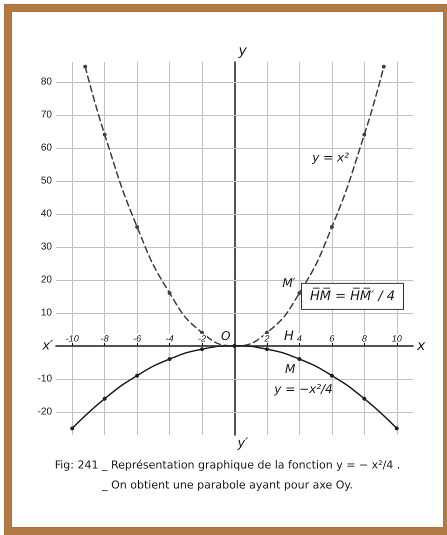  Describe the element at coordinates (303, 389) in the screenshot. I see `annotation: y = −x²/4` at that location.